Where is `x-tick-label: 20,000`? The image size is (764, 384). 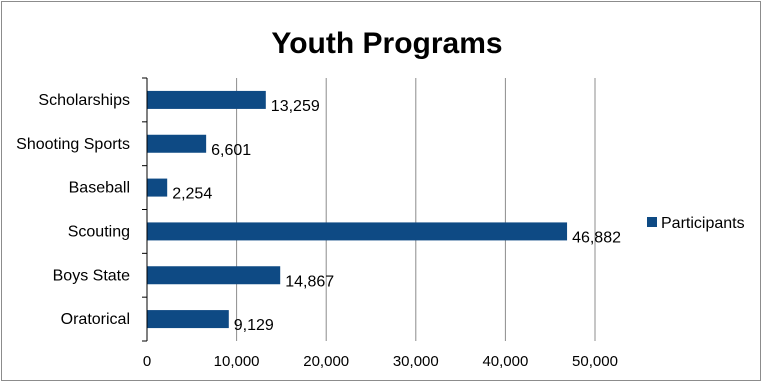 x-tick-label: 20,000 is located at coordinates (326, 361).